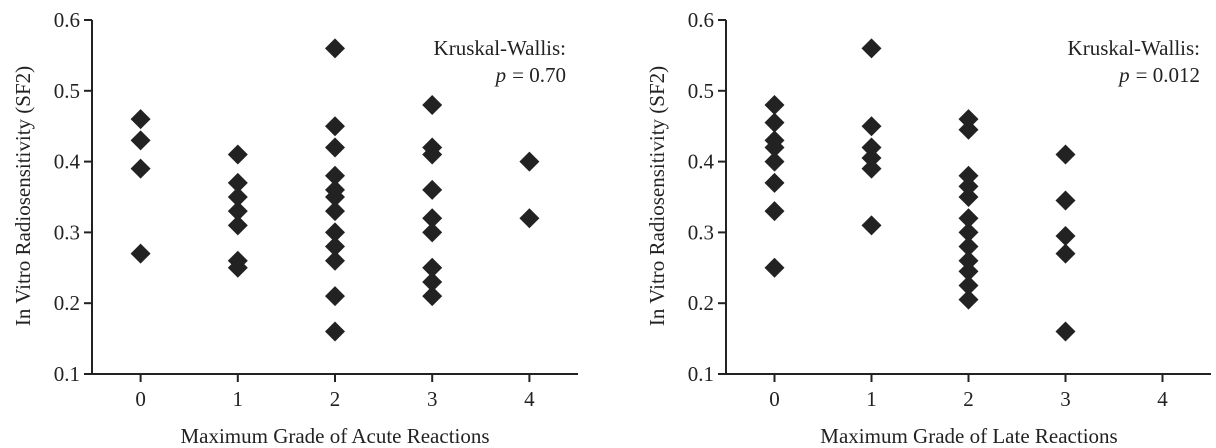  I want to click on x-axis-label: Maximum Grade of Late Reactions, so click(968, 436).